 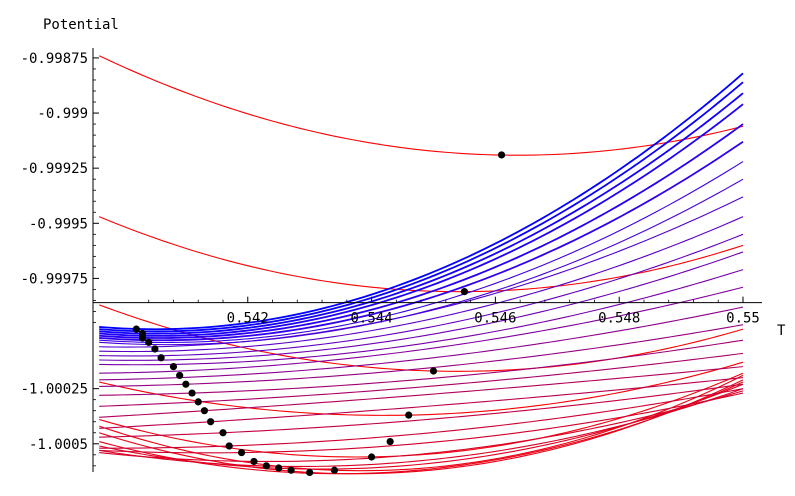 I want to click on x-tick-label-4: 0.55, so click(x=743, y=319).